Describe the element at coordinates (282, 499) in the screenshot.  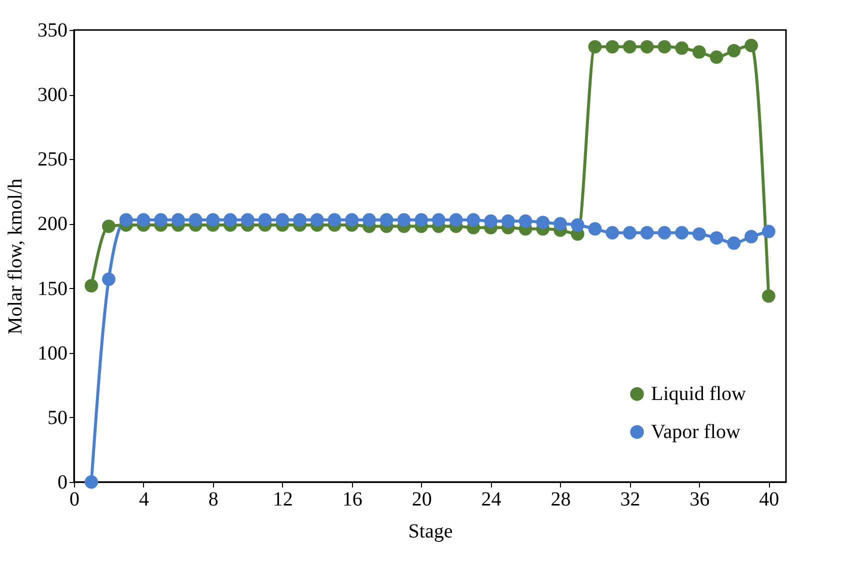
I see `x-tick-label: 12` at that location.